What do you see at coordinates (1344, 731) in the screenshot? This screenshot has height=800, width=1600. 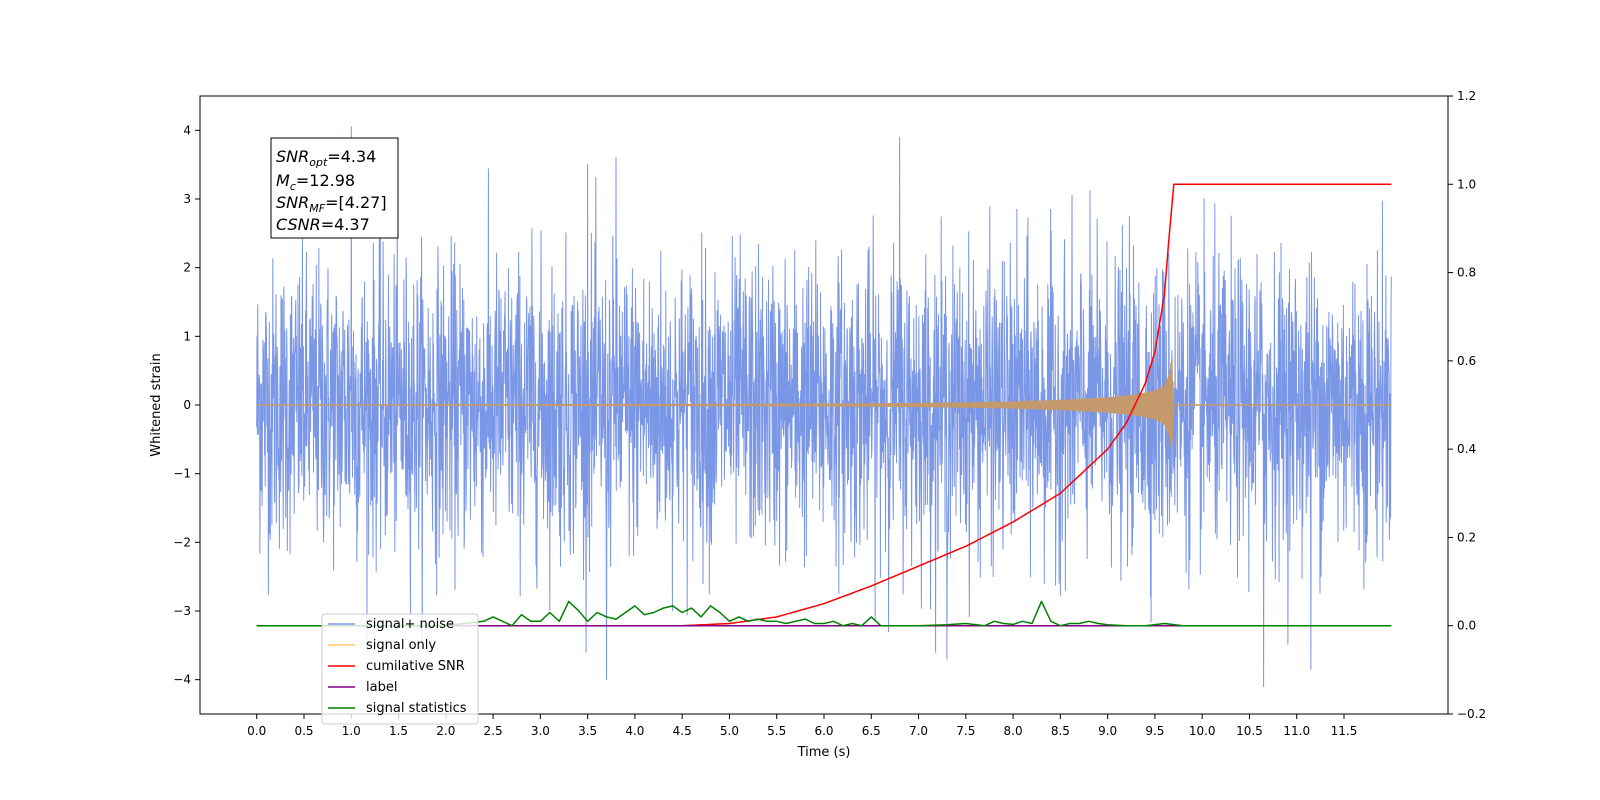 I see `x-tick-label: 11.5` at bounding box center [1344, 731].